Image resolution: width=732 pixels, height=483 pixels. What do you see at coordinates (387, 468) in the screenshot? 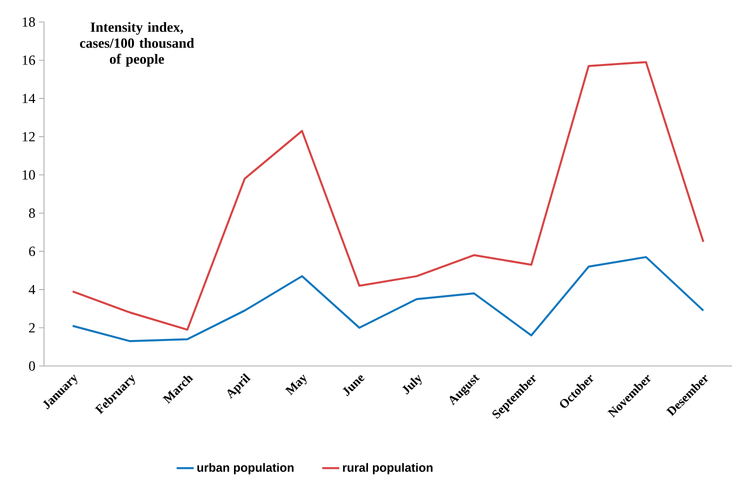
I see `legend-label: rural population` at bounding box center [387, 468].